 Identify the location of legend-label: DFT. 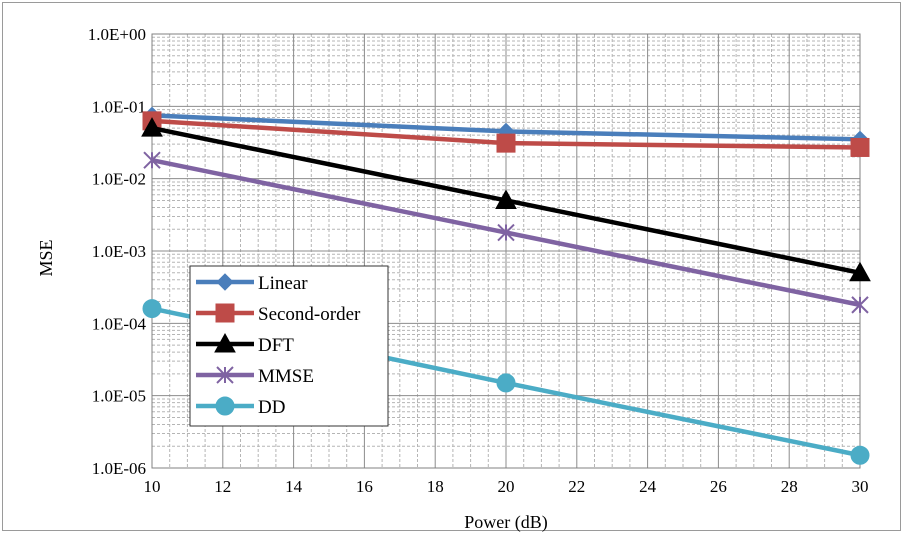
(276, 345).